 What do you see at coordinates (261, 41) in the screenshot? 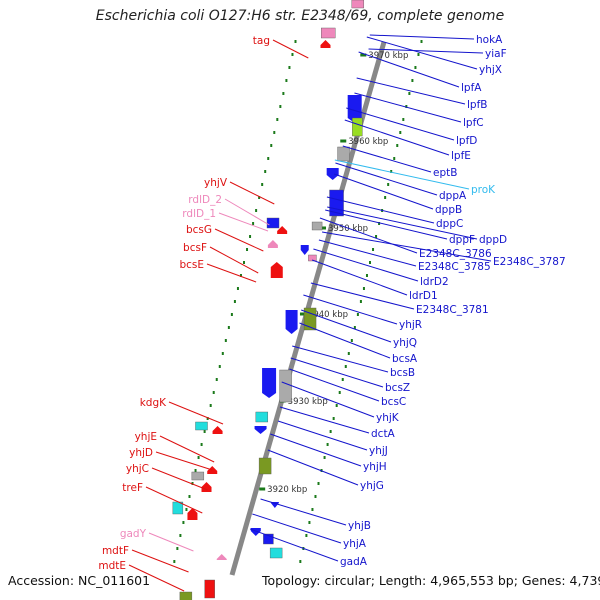
I see `gene-label-tag: tag` at bounding box center [261, 41].